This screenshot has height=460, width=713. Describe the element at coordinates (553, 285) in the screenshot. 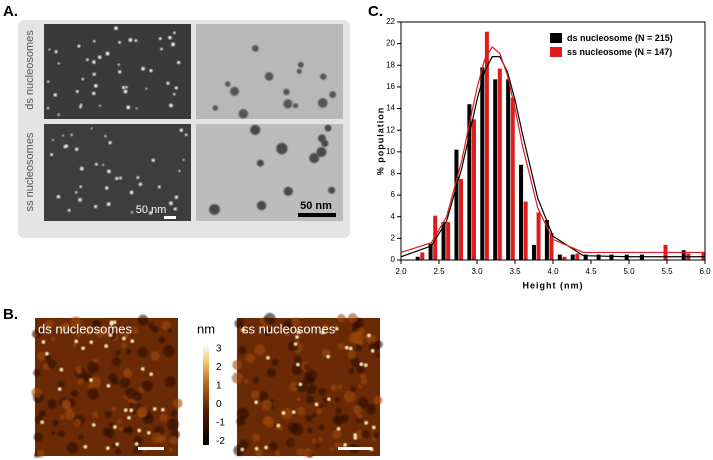

I see `x-axis-label: Height (nm)` at that location.